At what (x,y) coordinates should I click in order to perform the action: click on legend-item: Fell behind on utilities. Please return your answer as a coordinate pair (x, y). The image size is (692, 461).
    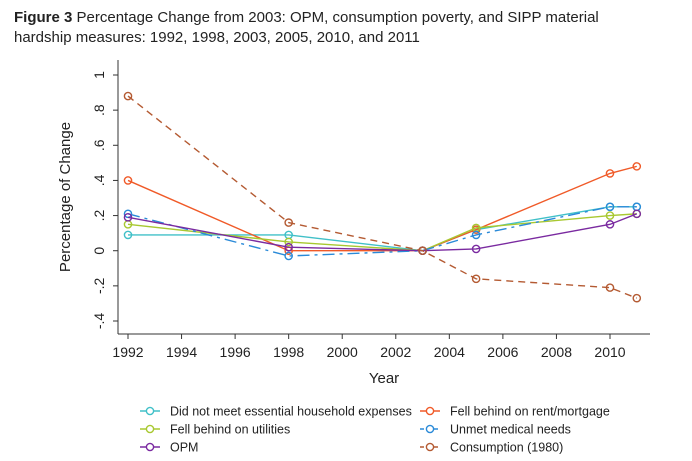
    Looking at the image, I should click on (215, 430).